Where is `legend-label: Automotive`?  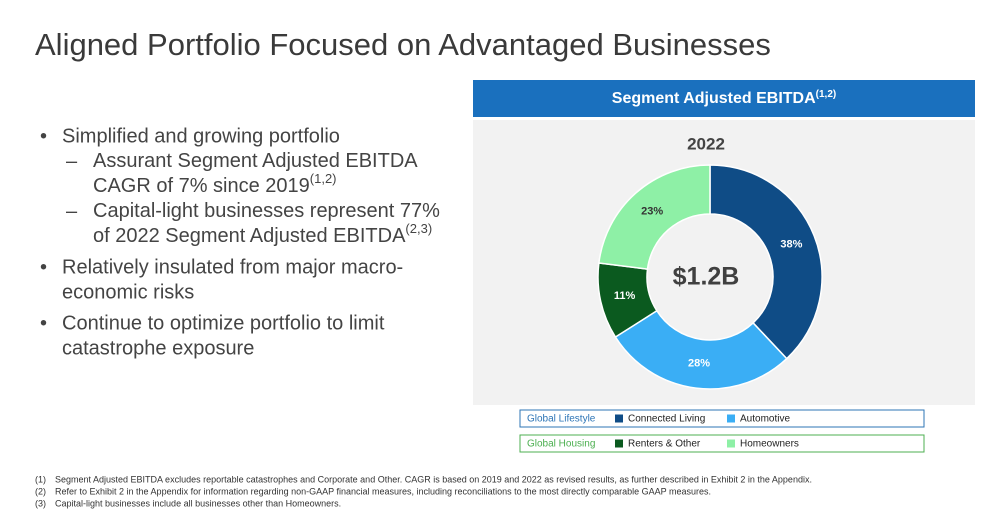 legend-label: Automotive is located at coordinates (765, 419).